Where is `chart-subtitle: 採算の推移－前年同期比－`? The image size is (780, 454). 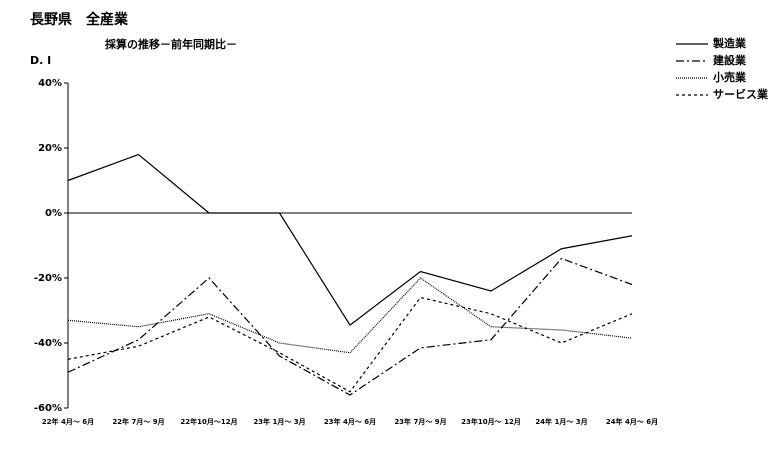
chart-subtitle: 採算の推移－前年同期比－ is located at coordinates (171, 44).